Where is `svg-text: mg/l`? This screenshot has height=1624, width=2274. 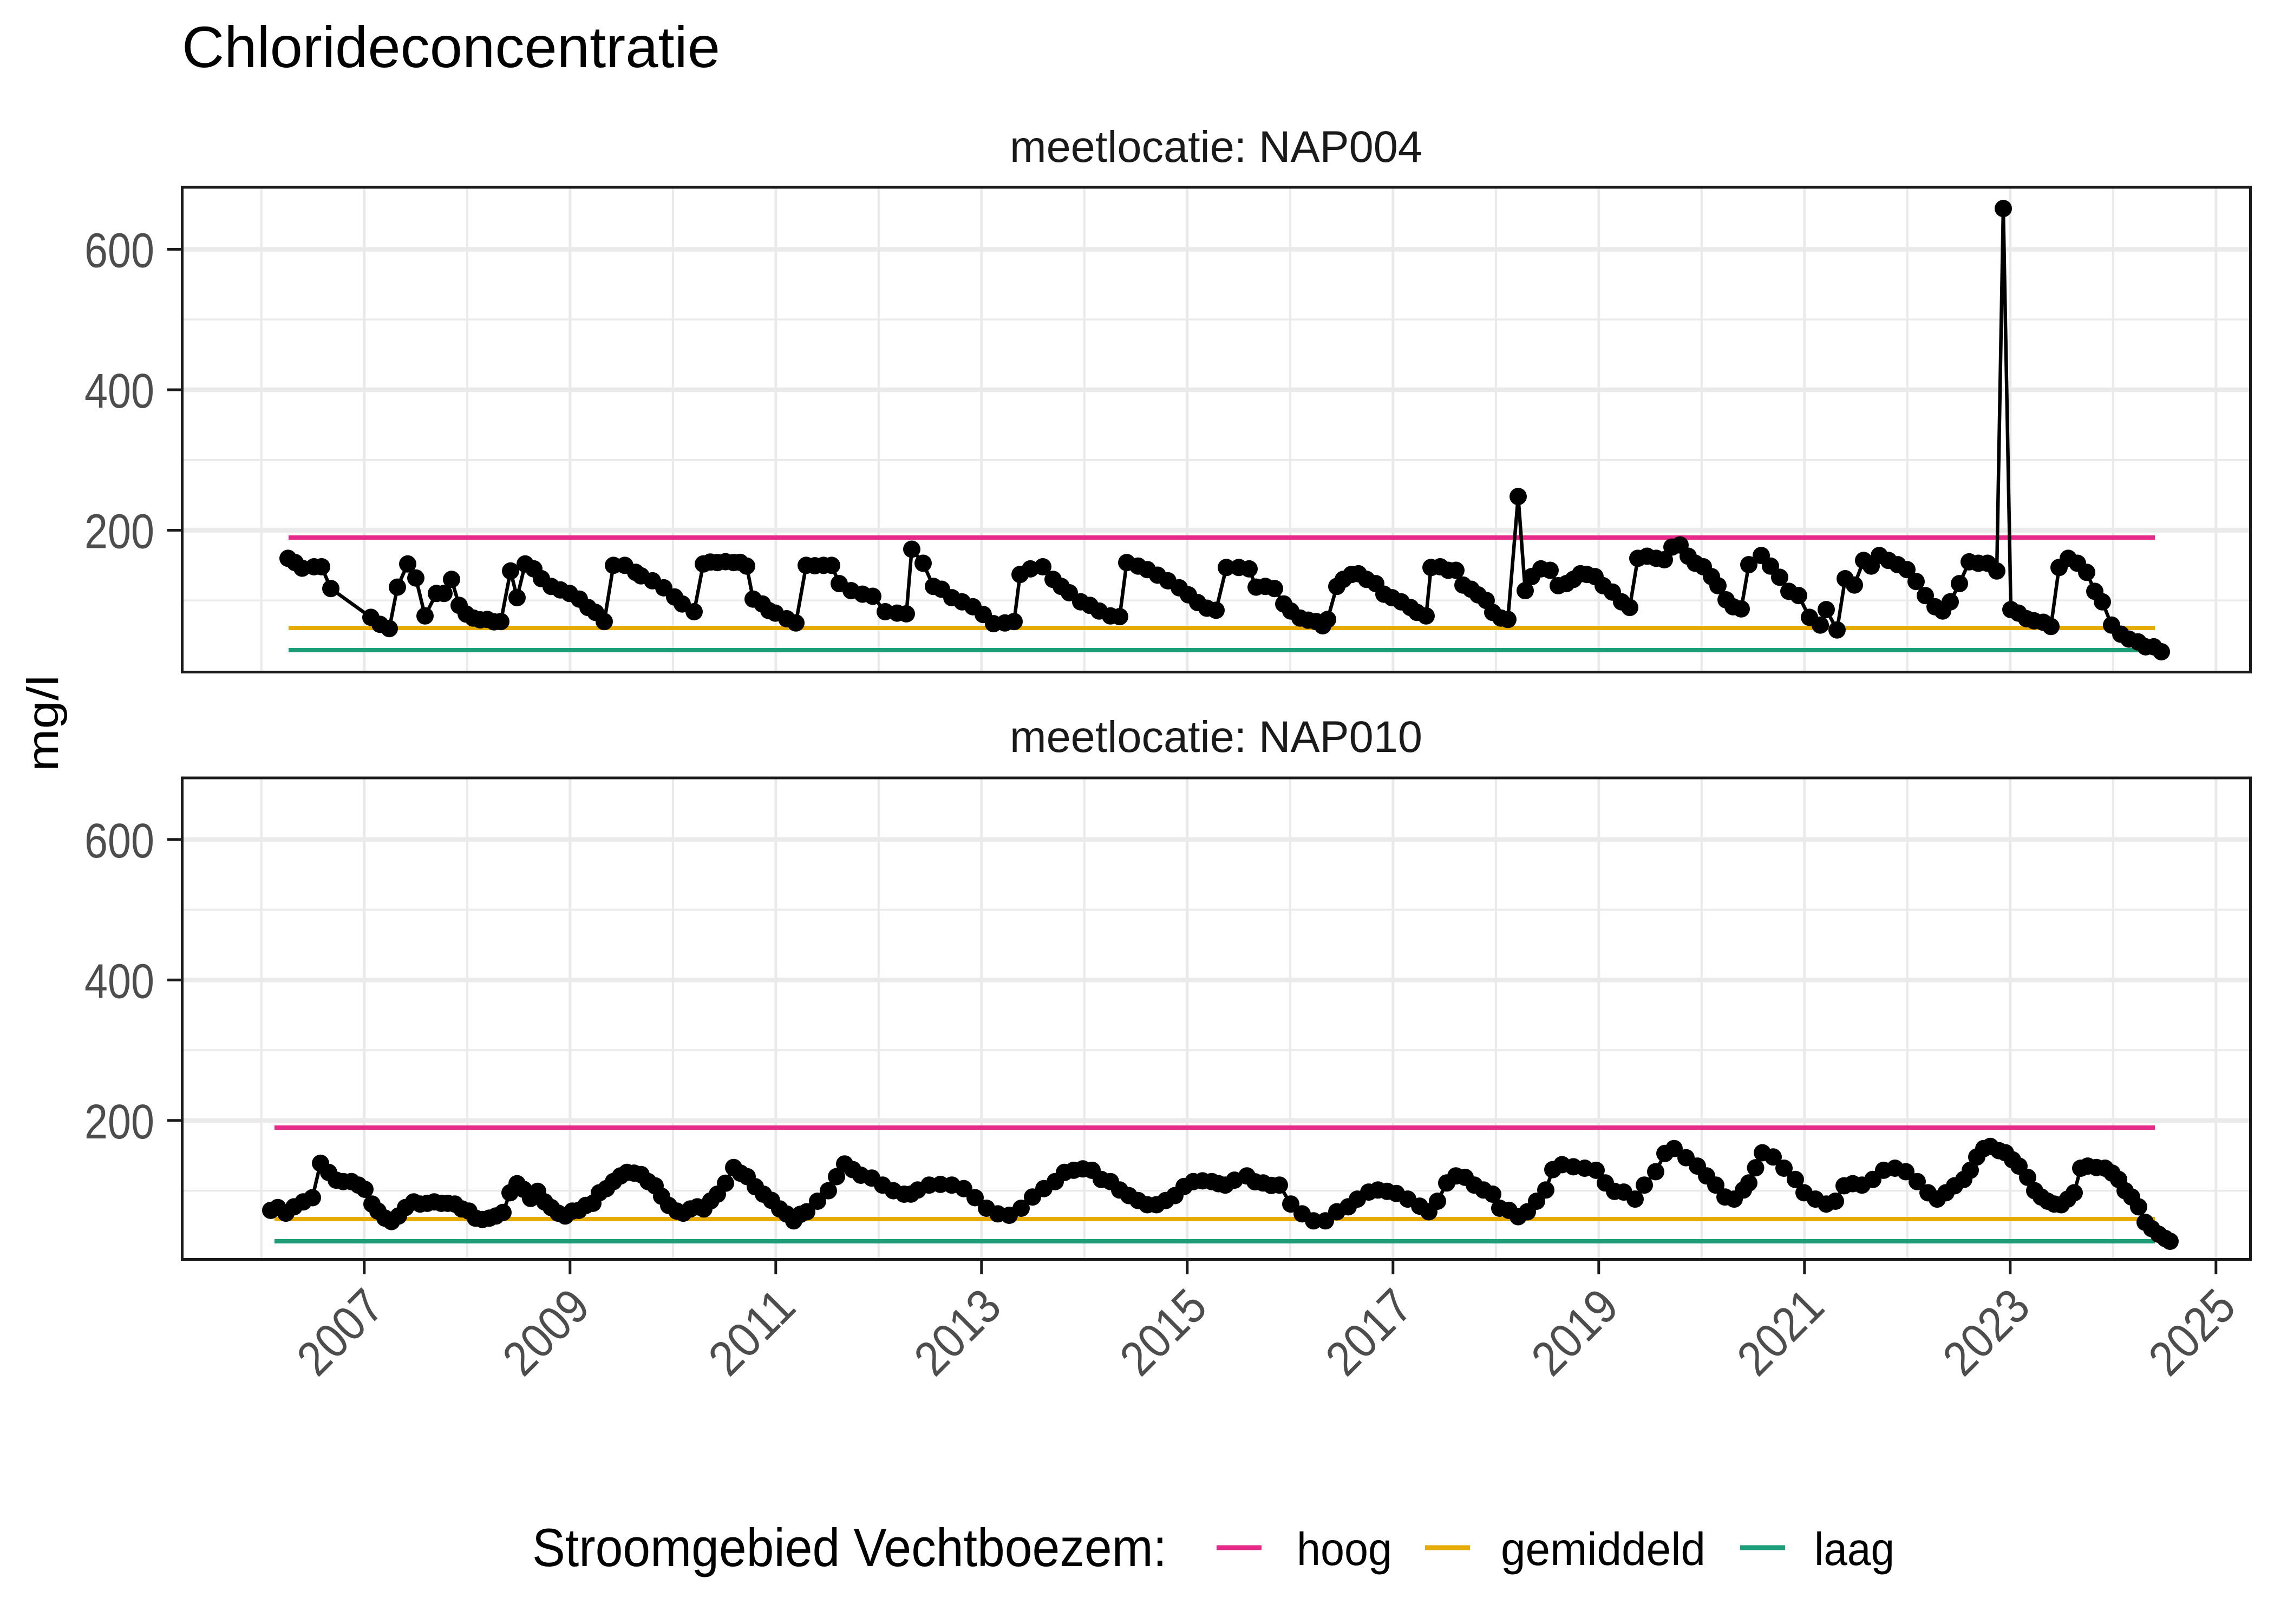
svg-text: mg/l is located at coordinates (43, 723).